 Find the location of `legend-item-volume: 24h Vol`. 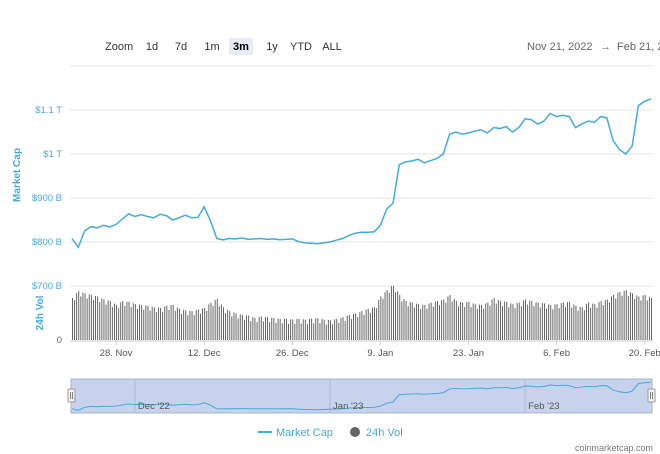

legend-item-volume: 24h Vol is located at coordinates (376, 433).